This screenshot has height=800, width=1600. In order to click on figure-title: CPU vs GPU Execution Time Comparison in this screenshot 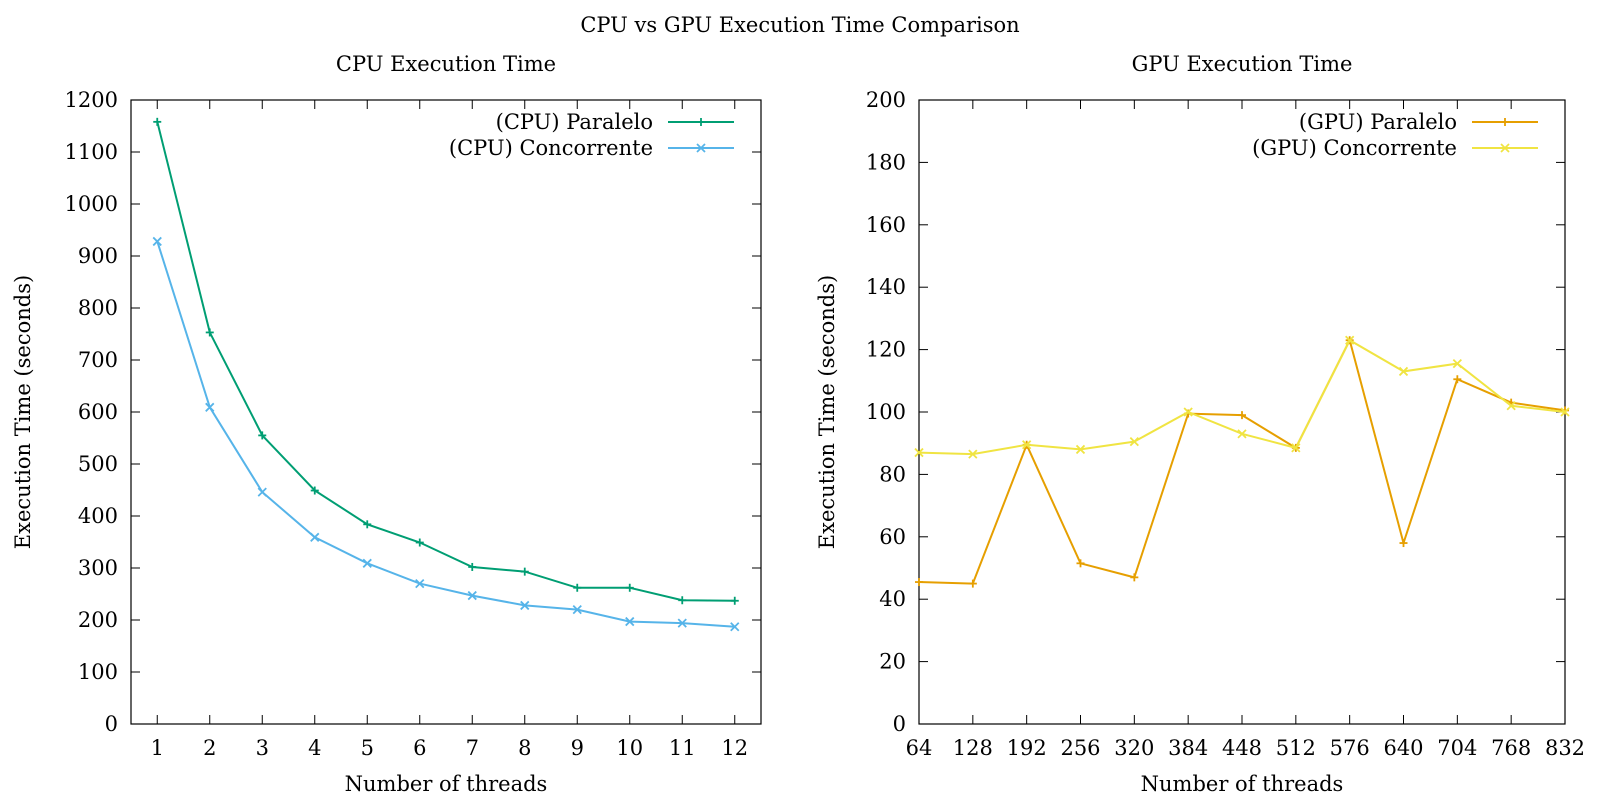, I will do `click(799, 25)`.